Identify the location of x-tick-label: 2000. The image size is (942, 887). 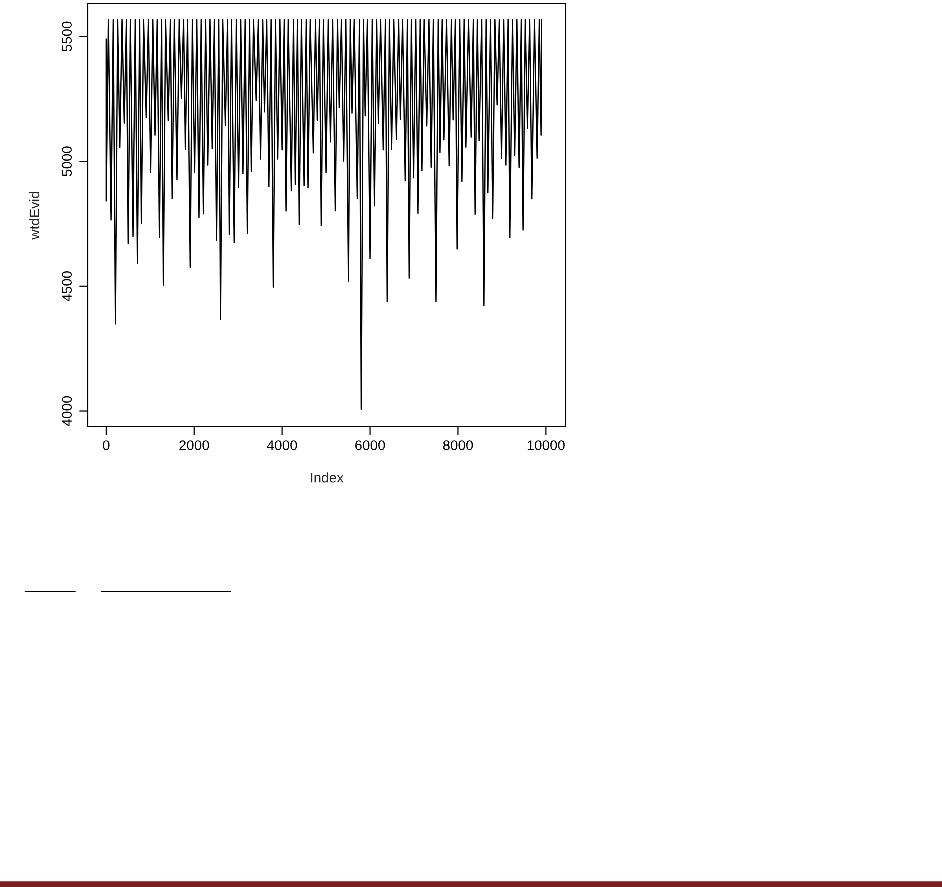
(195, 445).